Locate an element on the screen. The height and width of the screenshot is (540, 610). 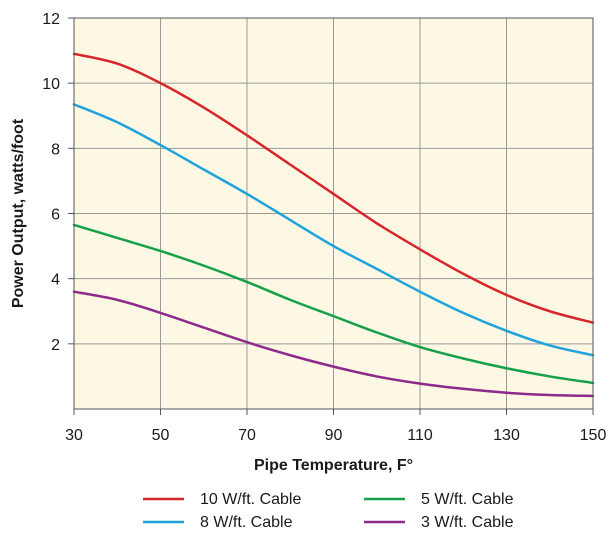
x-axis-ticks: 30 50 70 90 110 130 150 is located at coordinates (335, 426).